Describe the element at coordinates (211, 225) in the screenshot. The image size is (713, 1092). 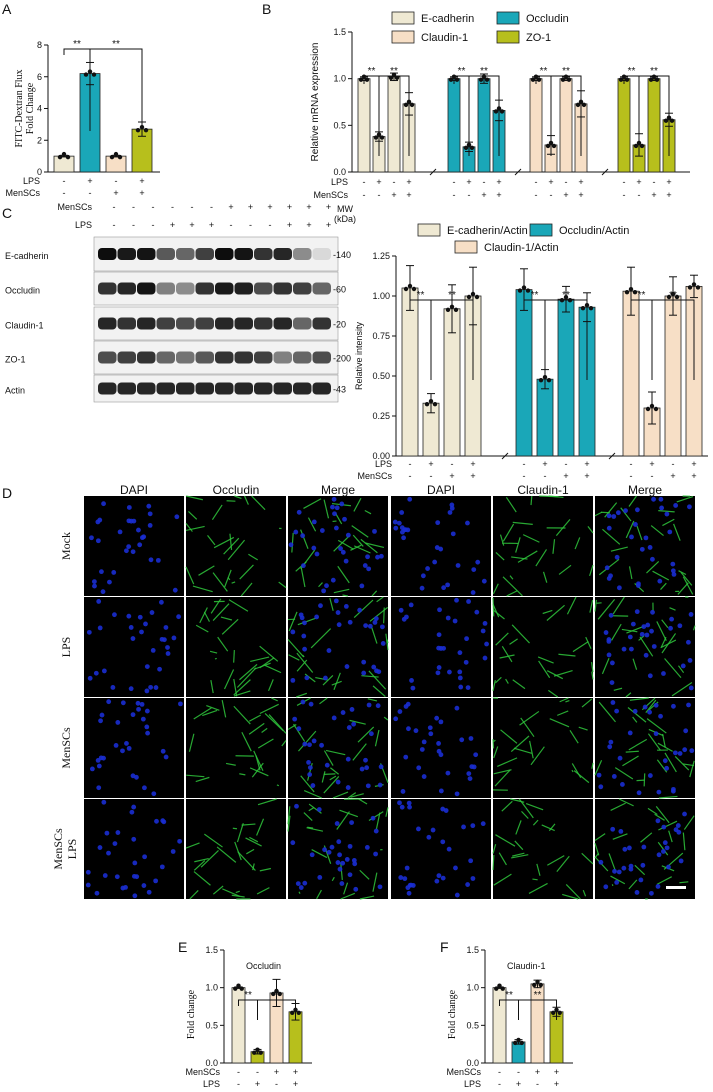
I see `blot-sign: +` at that location.